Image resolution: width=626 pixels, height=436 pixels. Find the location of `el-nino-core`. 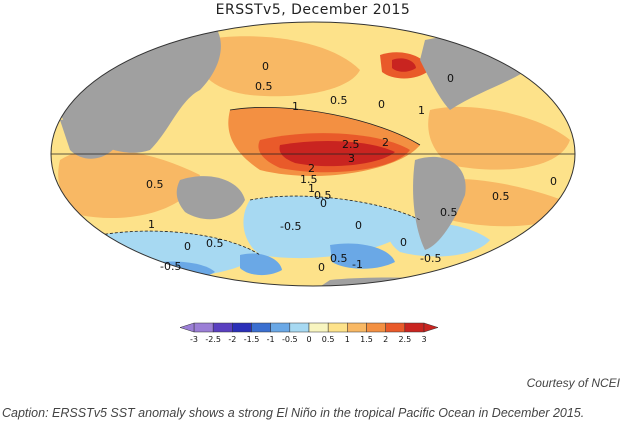

el-nino-core is located at coordinates (337, 153).